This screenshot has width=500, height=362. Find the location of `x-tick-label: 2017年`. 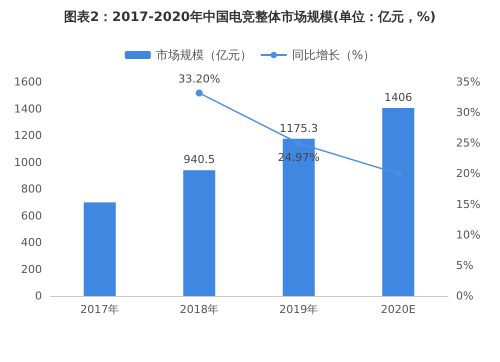

x-tick-label: 2017年 is located at coordinates (100, 309).